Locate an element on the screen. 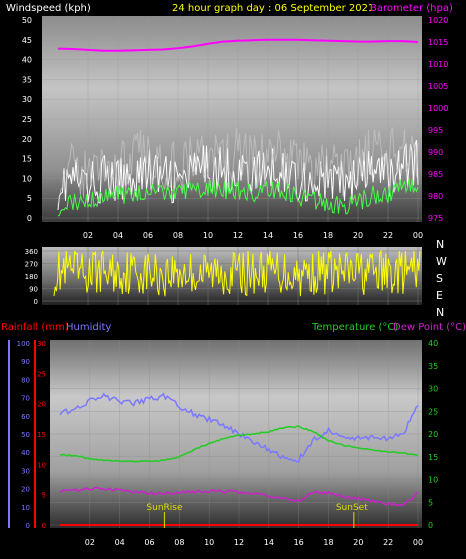  humidity-y-tick-label: 10 is located at coordinates (25, 508).